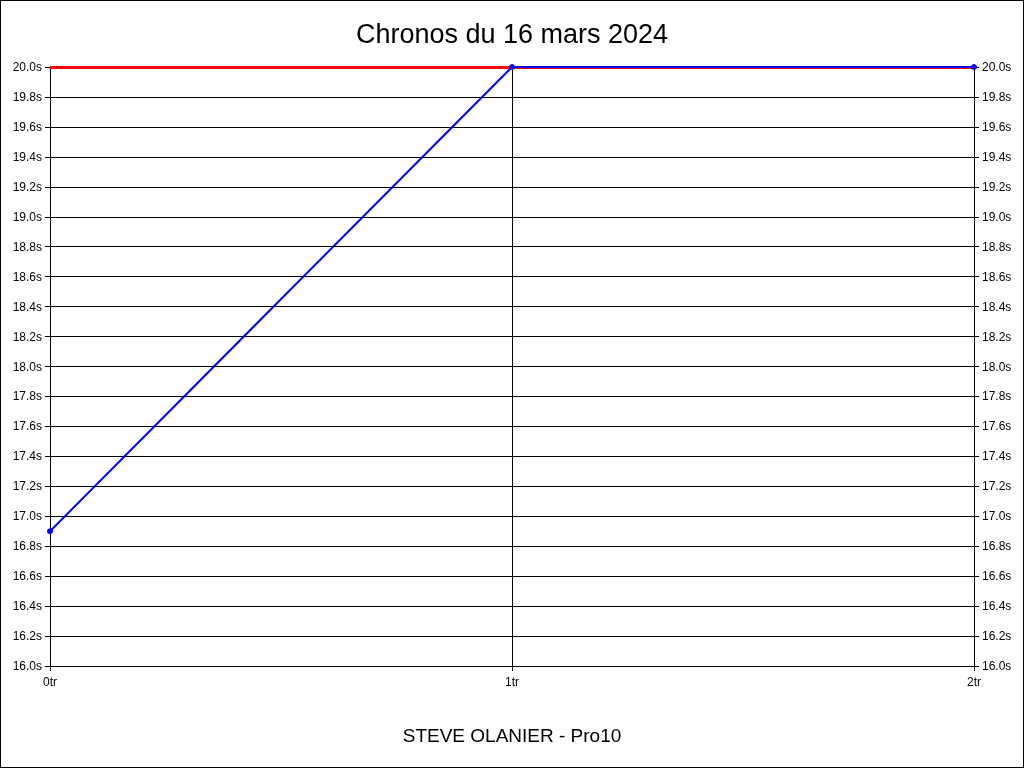 This screenshot has height=768, width=1024. Describe the element at coordinates (27, 576) in the screenshot. I see `y-tick-label: 16.6s` at that location.